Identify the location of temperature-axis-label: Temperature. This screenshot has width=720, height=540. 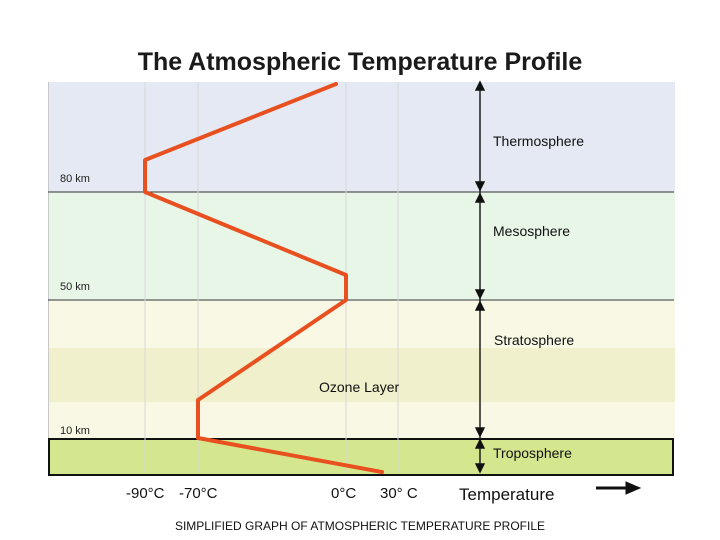
(507, 494).